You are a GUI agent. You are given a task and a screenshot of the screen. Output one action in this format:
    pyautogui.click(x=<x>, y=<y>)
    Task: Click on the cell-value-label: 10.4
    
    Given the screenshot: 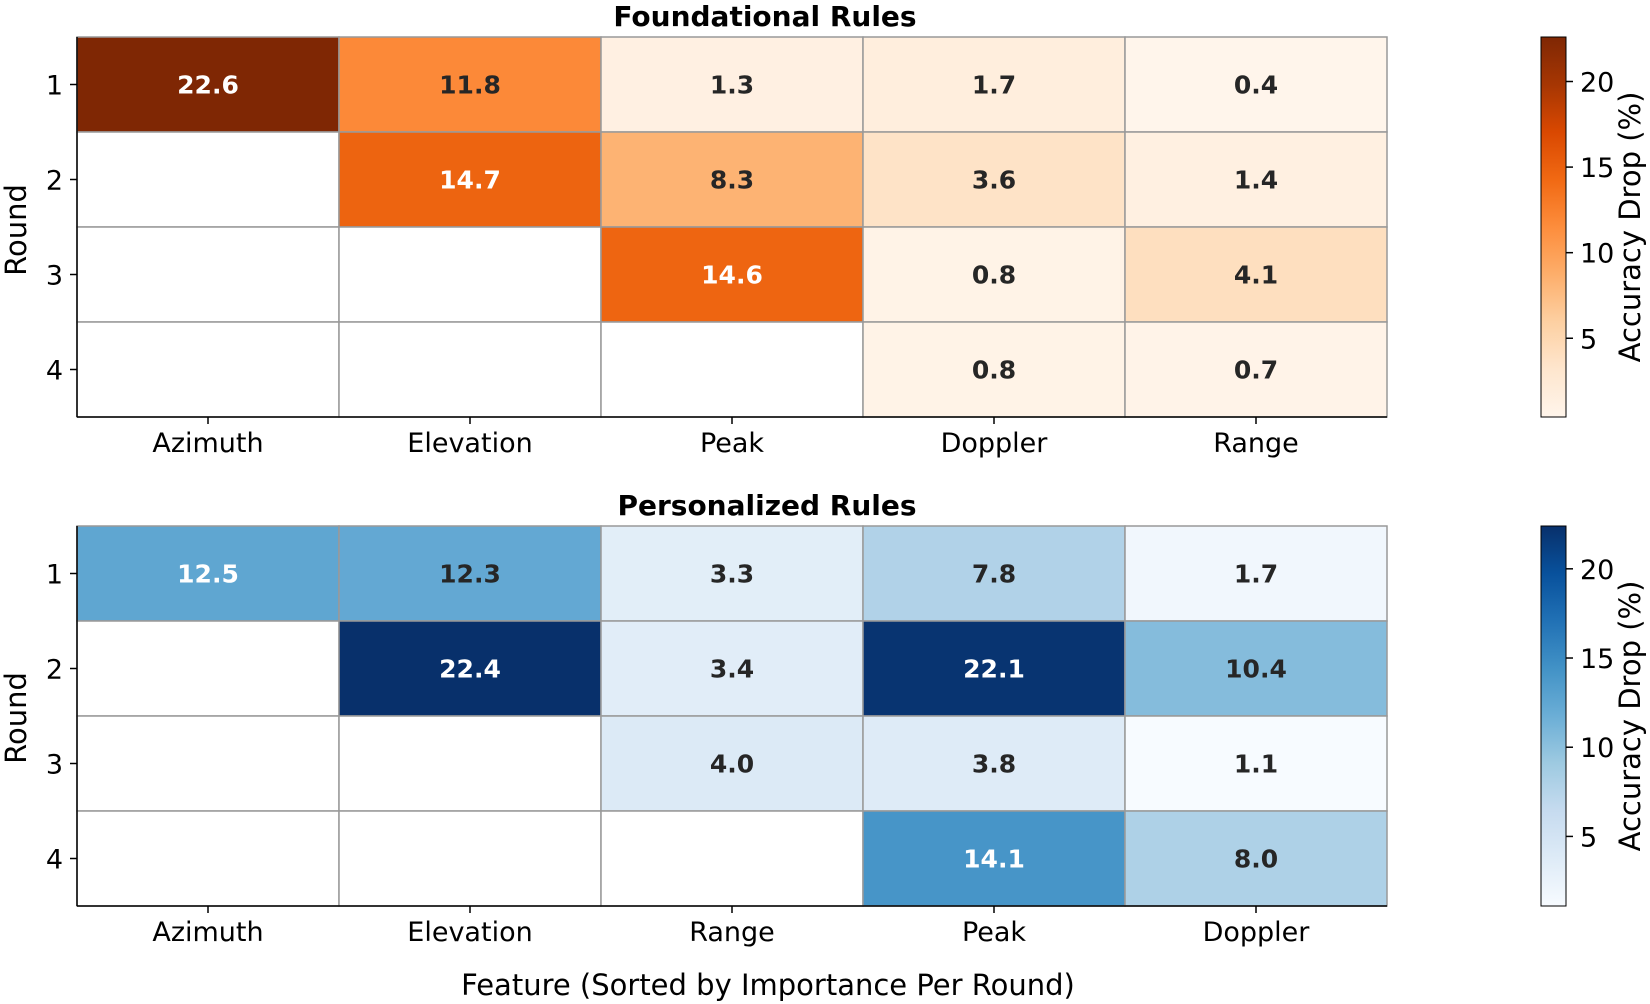 What is the action you would take?
    pyautogui.click(x=1256, y=669)
    